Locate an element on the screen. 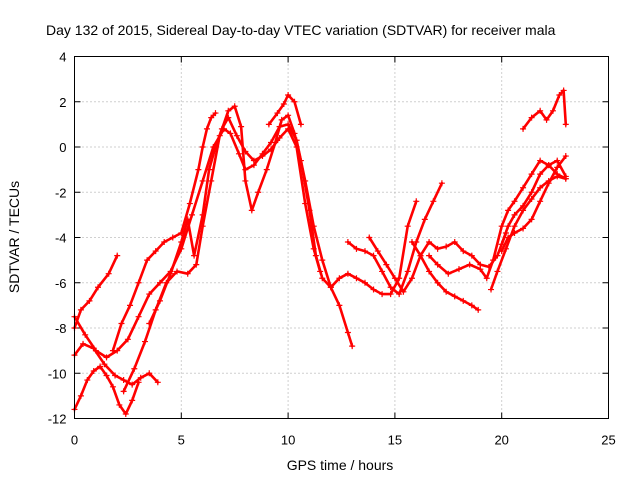 Image resolution: width=640 pixels, height=480 pixels. y-tick-label: -12 is located at coordinates (57, 419).